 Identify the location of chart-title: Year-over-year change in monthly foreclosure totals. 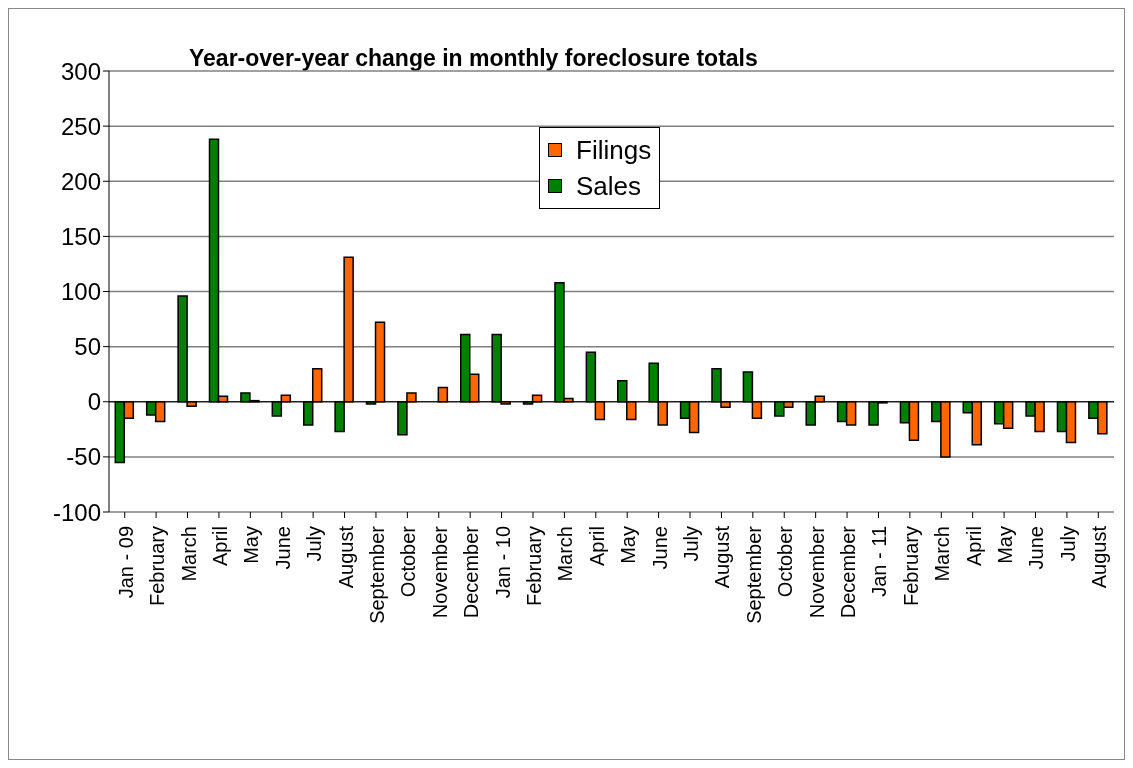
(473, 58).